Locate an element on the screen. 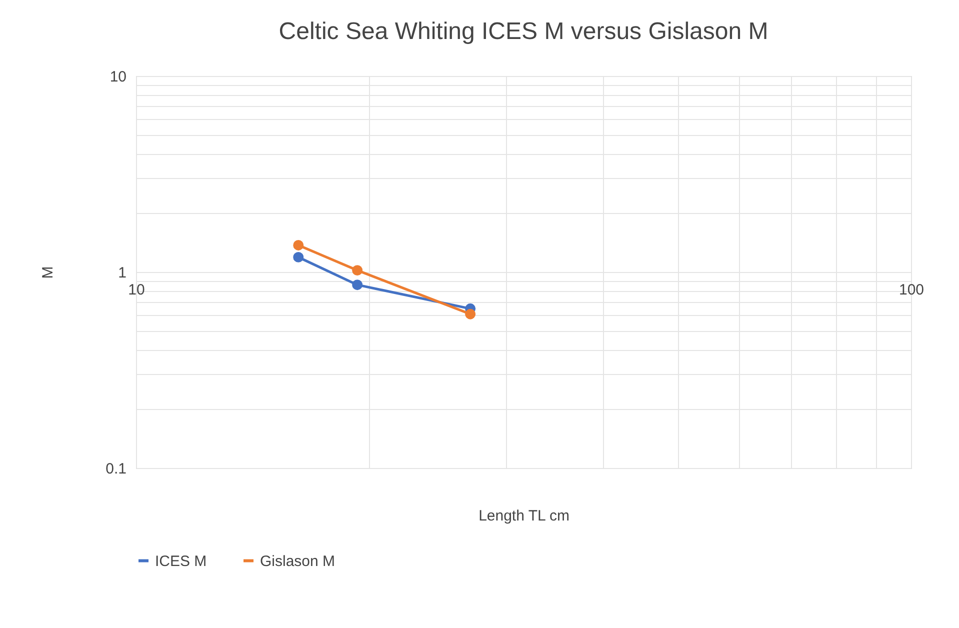 This screenshot has width=959, height=628. x-axis-title: Length TL cm is located at coordinates (524, 516).